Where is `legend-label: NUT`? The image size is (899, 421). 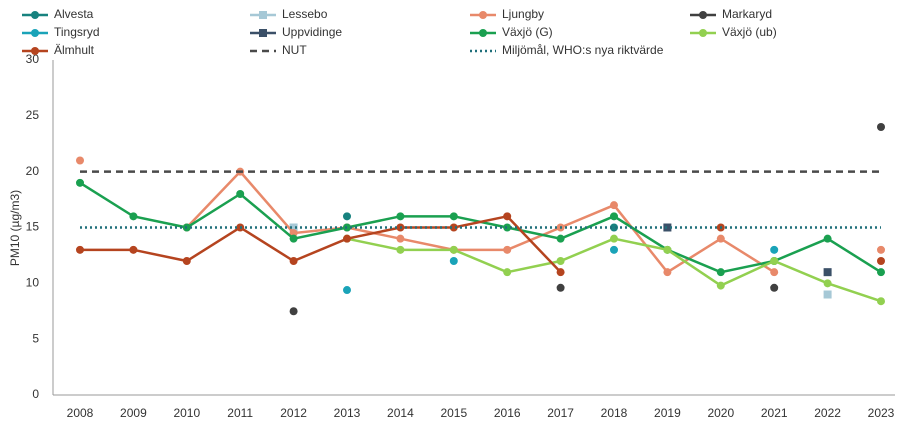
legend-label: NUT is located at coordinates (294, 50).